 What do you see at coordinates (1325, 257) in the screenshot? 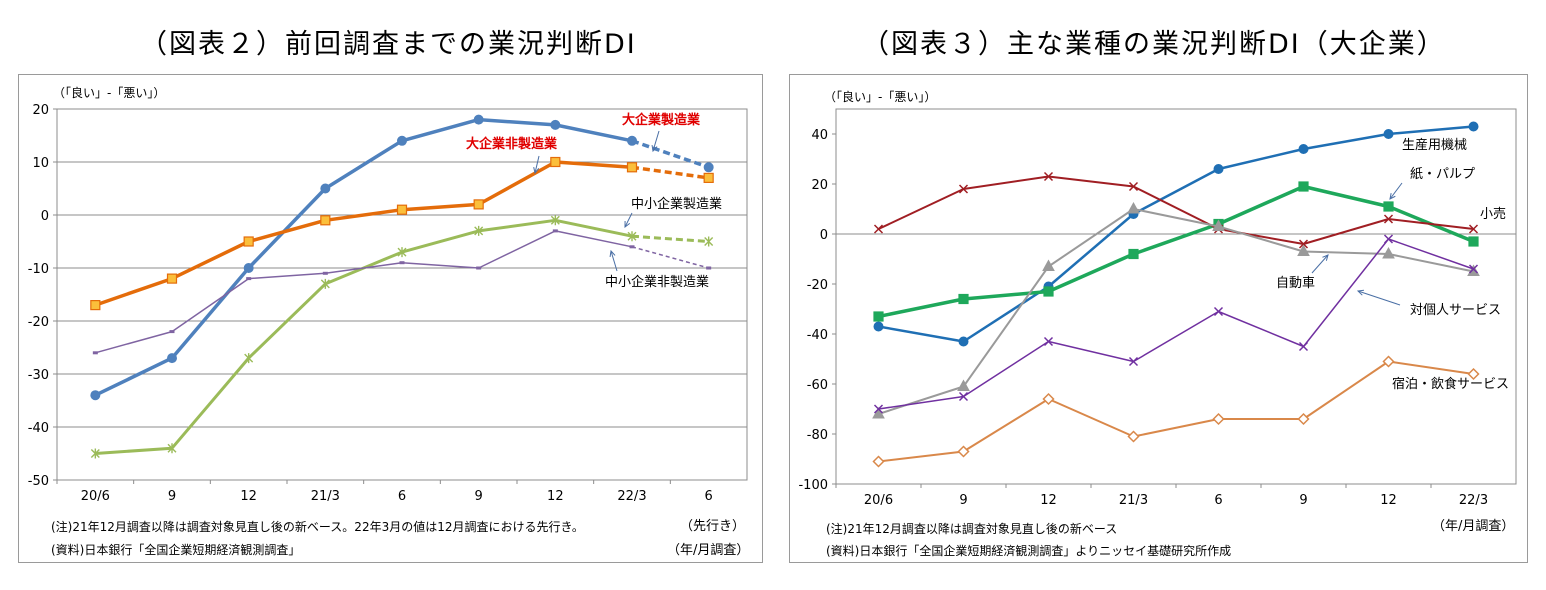
I see `right-arrow-automobile-head` at bounding box center [1325, 257].